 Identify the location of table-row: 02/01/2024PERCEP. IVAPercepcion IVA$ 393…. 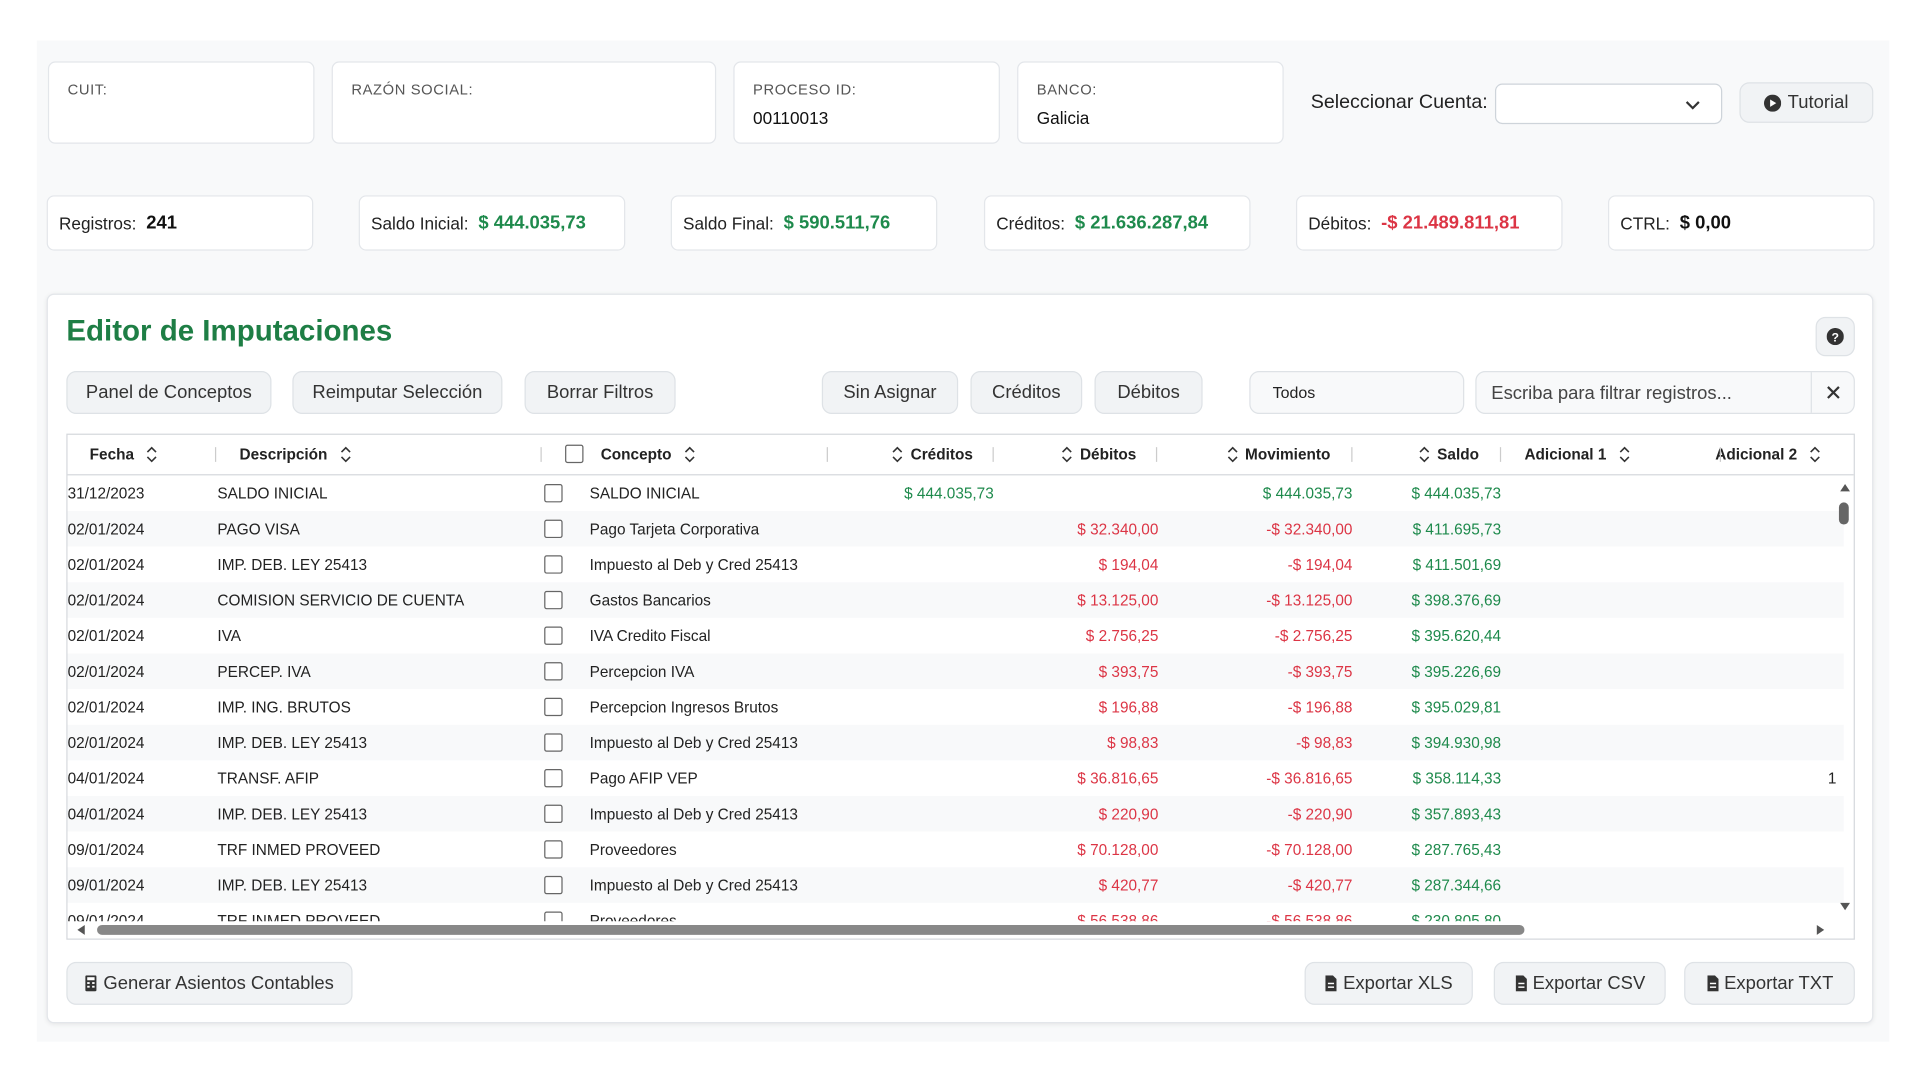
(956, 672).